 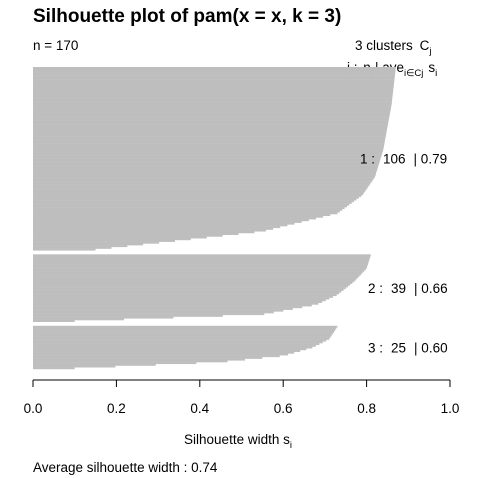 I want to click on cluster-1-label: 1 : 106 | 0.79, so click(x=403, y=159).